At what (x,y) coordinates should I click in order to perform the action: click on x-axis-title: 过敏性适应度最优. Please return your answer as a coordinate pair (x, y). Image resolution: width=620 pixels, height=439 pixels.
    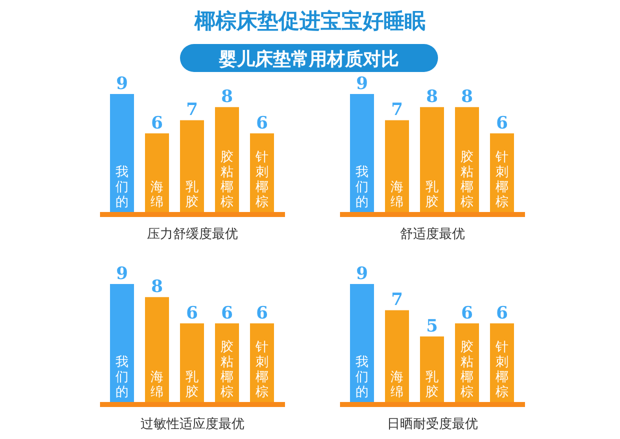
    Looking at the image, I should click on (192, 424).